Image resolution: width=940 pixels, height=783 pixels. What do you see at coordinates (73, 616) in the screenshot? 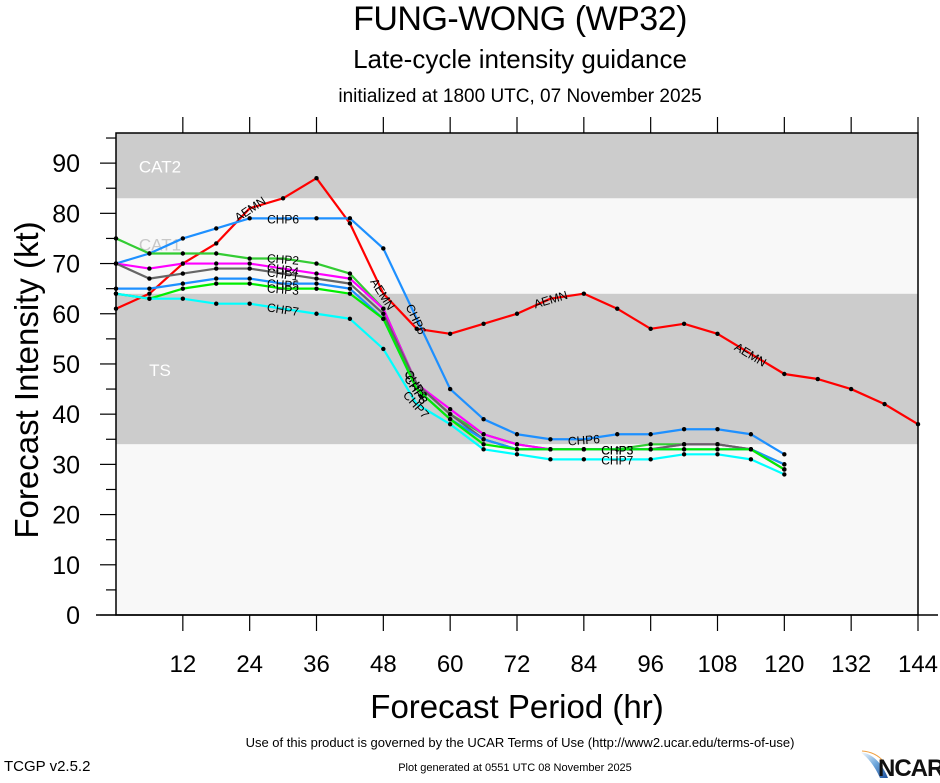
I see `y-tick-label: 0` at bounding box center [73, 616].